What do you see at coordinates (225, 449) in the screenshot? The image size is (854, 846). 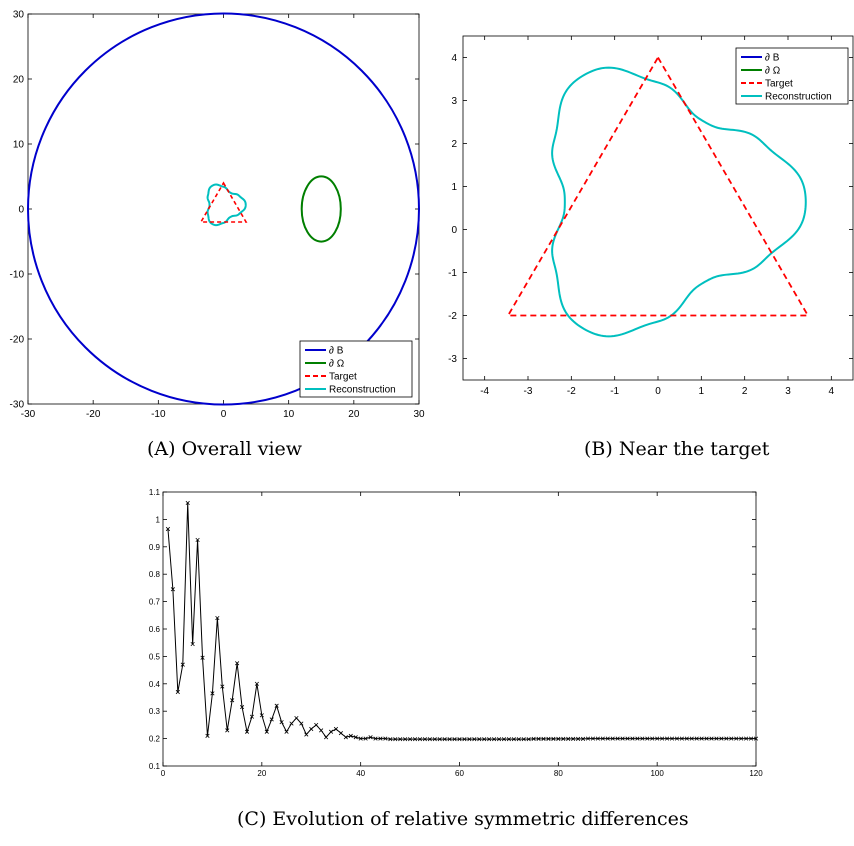 I see `caption-overall-view: (A) Overall view` at bounding box center [225, 449].